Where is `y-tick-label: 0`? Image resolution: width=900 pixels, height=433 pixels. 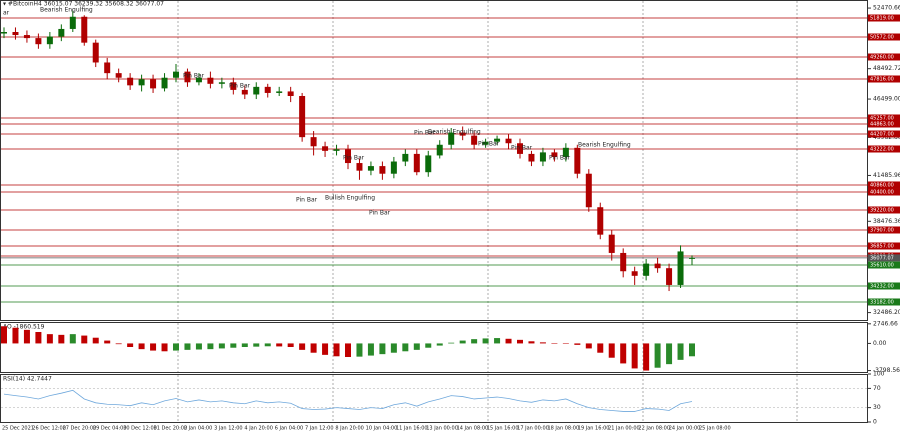
y-tick-label: 0 is located at coordinates (875, 422).